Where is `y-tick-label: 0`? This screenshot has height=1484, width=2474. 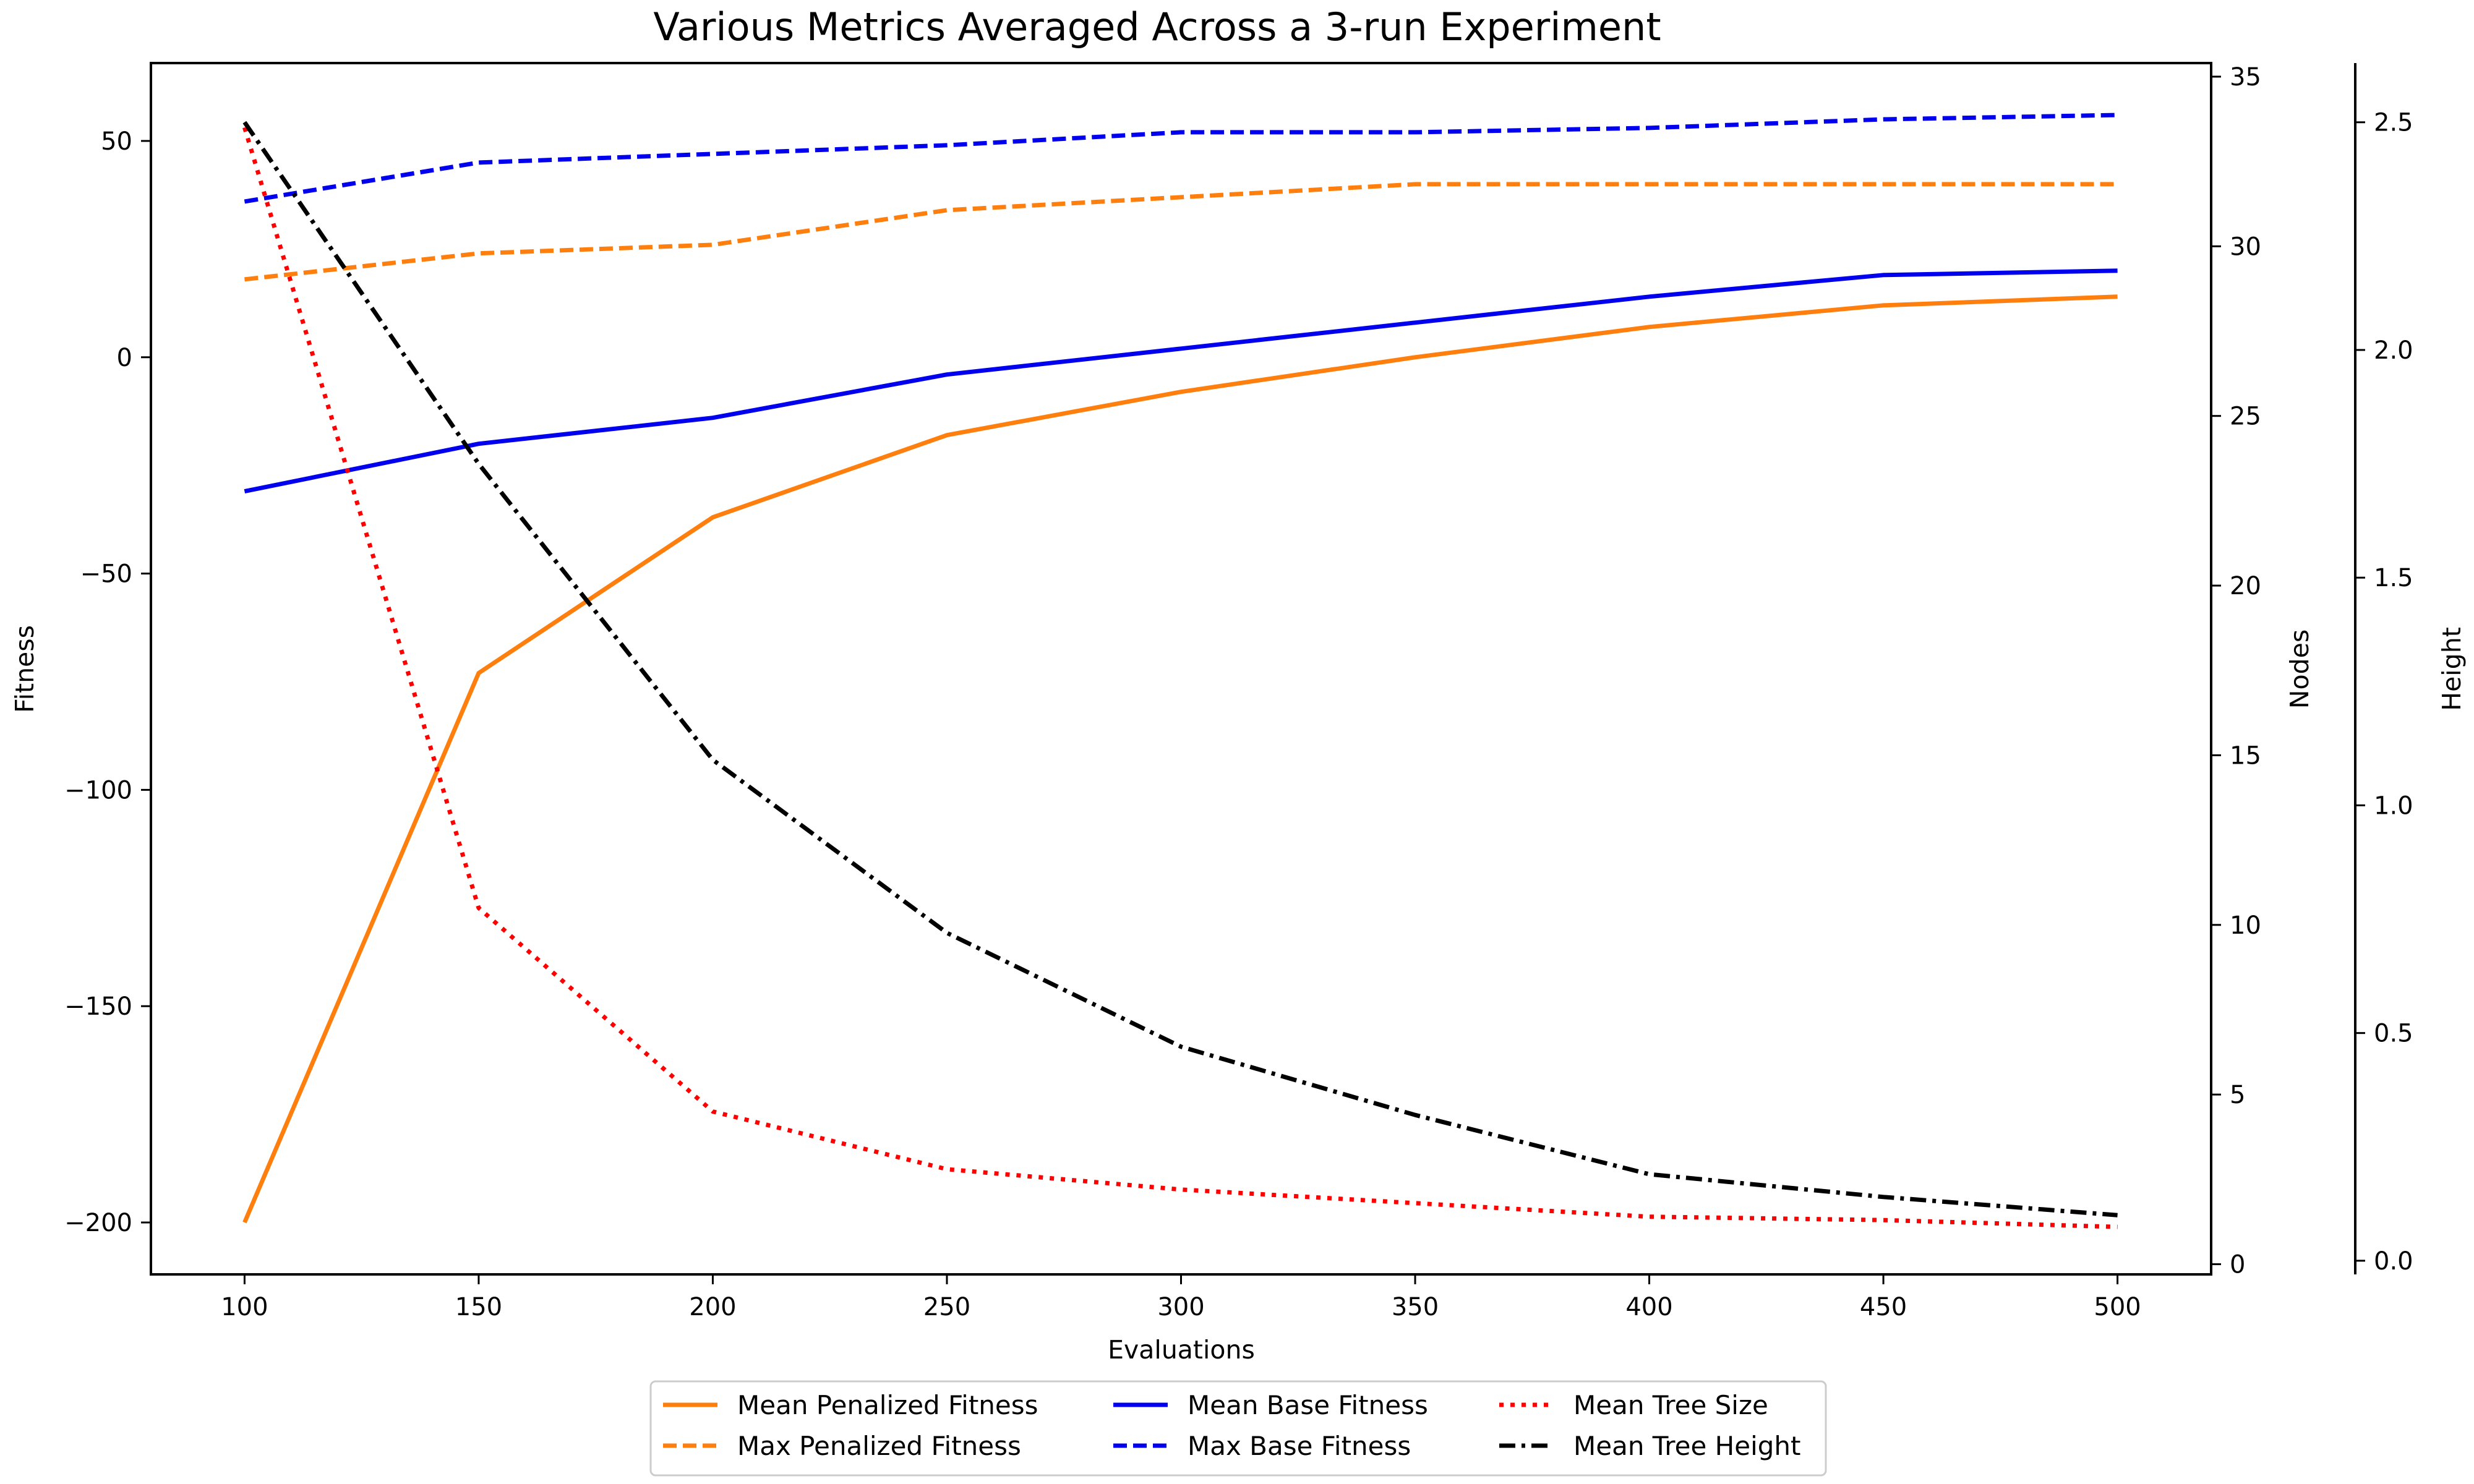
y-tick-label: 0 is located at coordinates (124, 358).